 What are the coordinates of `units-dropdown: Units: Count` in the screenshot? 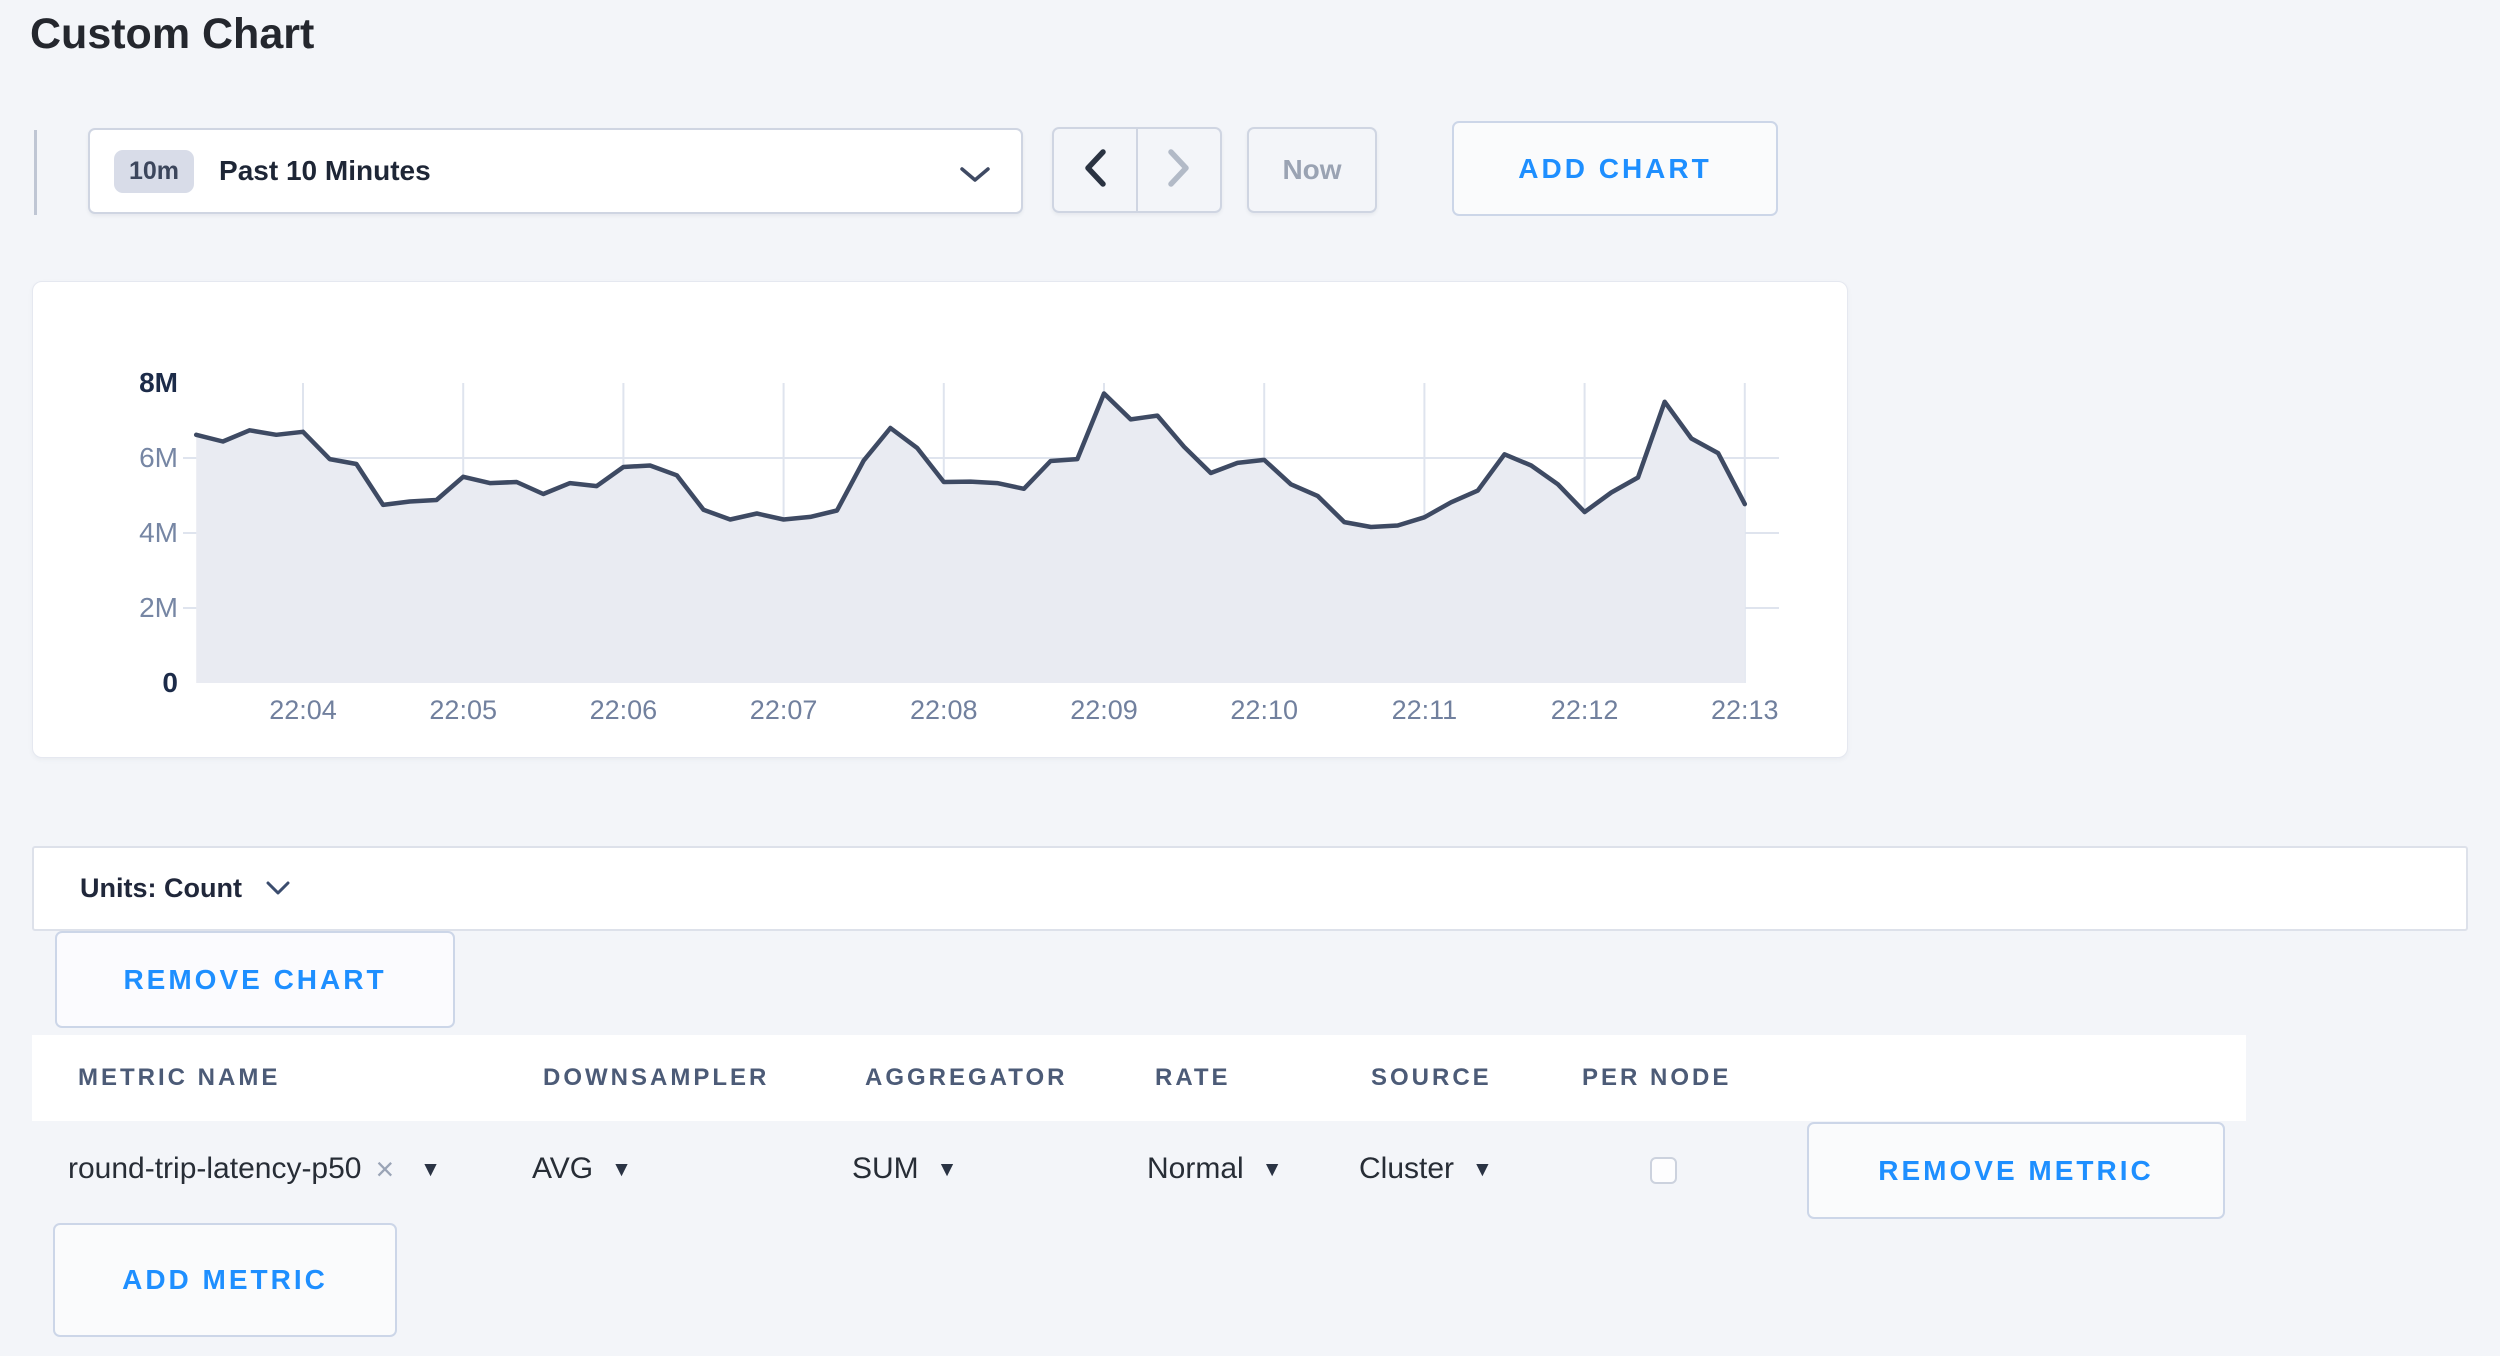 It's located at (1250, 888).